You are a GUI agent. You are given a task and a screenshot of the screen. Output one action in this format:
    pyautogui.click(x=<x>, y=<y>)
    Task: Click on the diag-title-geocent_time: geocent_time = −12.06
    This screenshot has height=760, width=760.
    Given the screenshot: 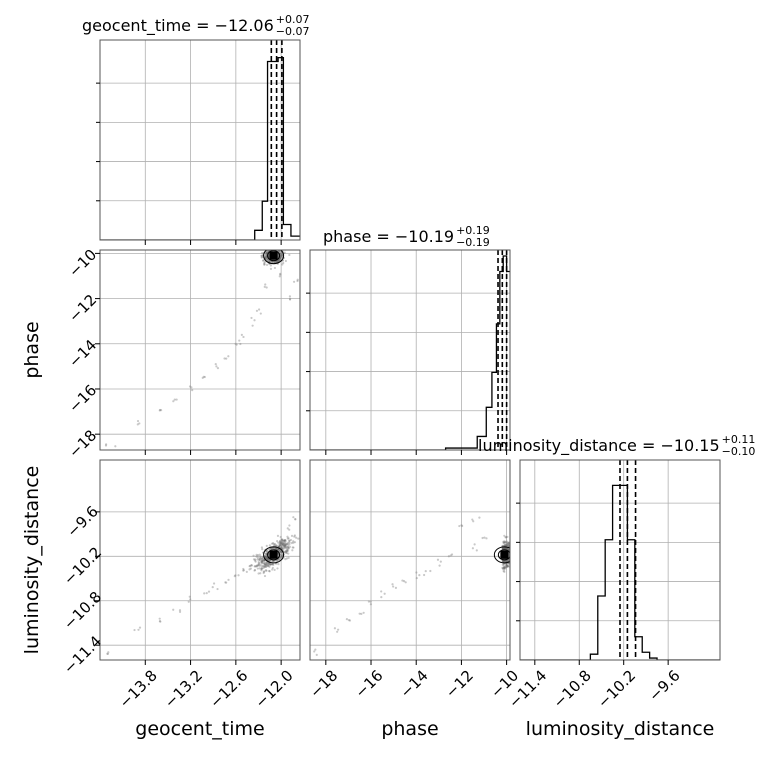 What is the action you would take?
    pyautogui.click(x=178, y=26)
    